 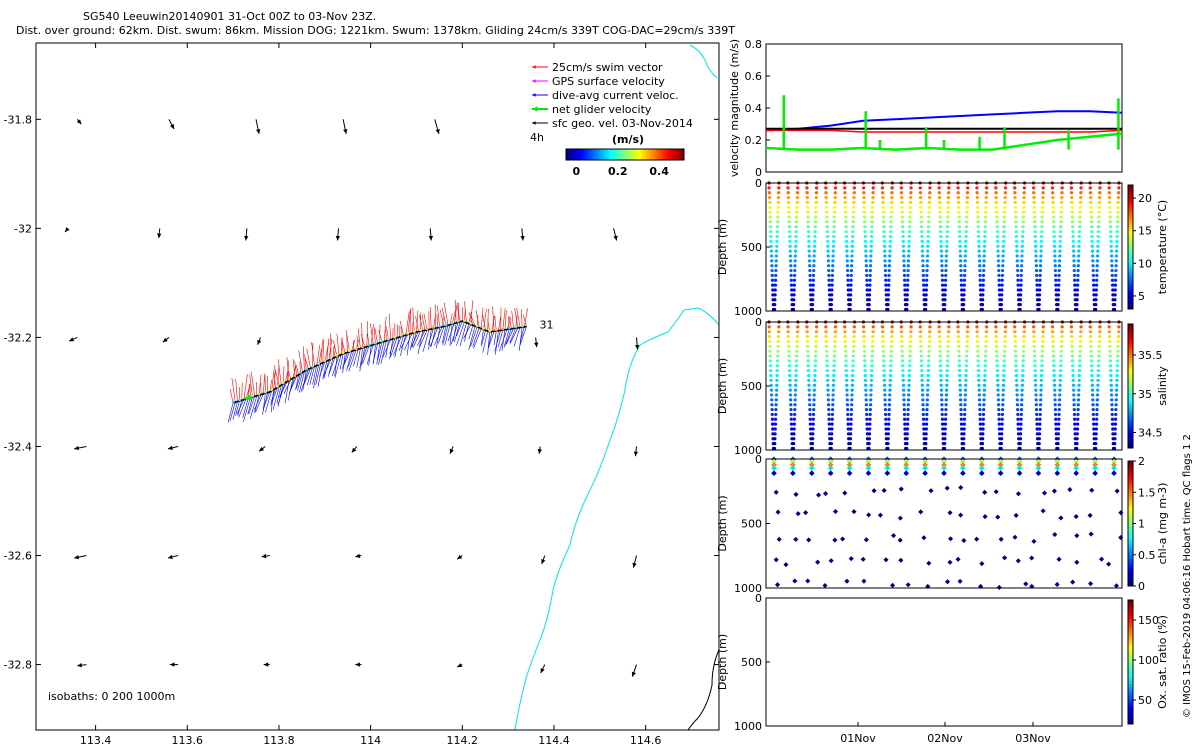 I want to click on x-tick-label: 113.4, so click(x=96, y=740).